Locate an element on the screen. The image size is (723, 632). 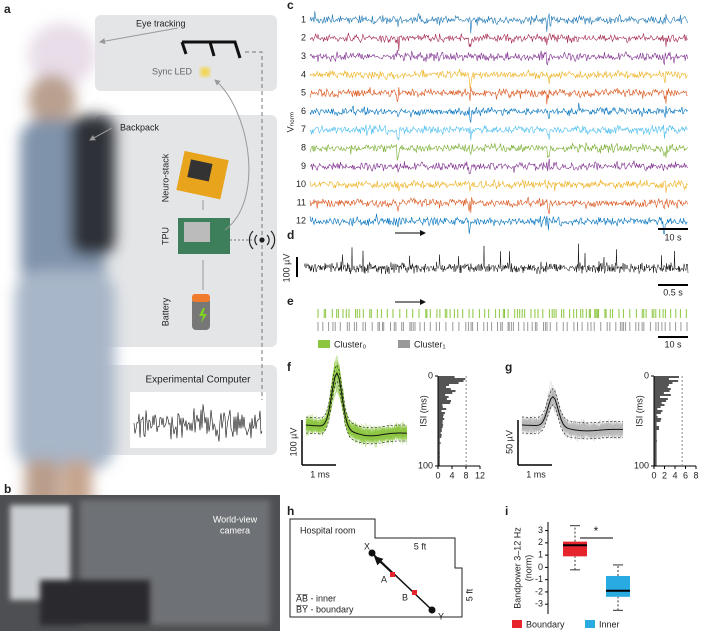
wireless-icon is located at coordinates (262, 240).